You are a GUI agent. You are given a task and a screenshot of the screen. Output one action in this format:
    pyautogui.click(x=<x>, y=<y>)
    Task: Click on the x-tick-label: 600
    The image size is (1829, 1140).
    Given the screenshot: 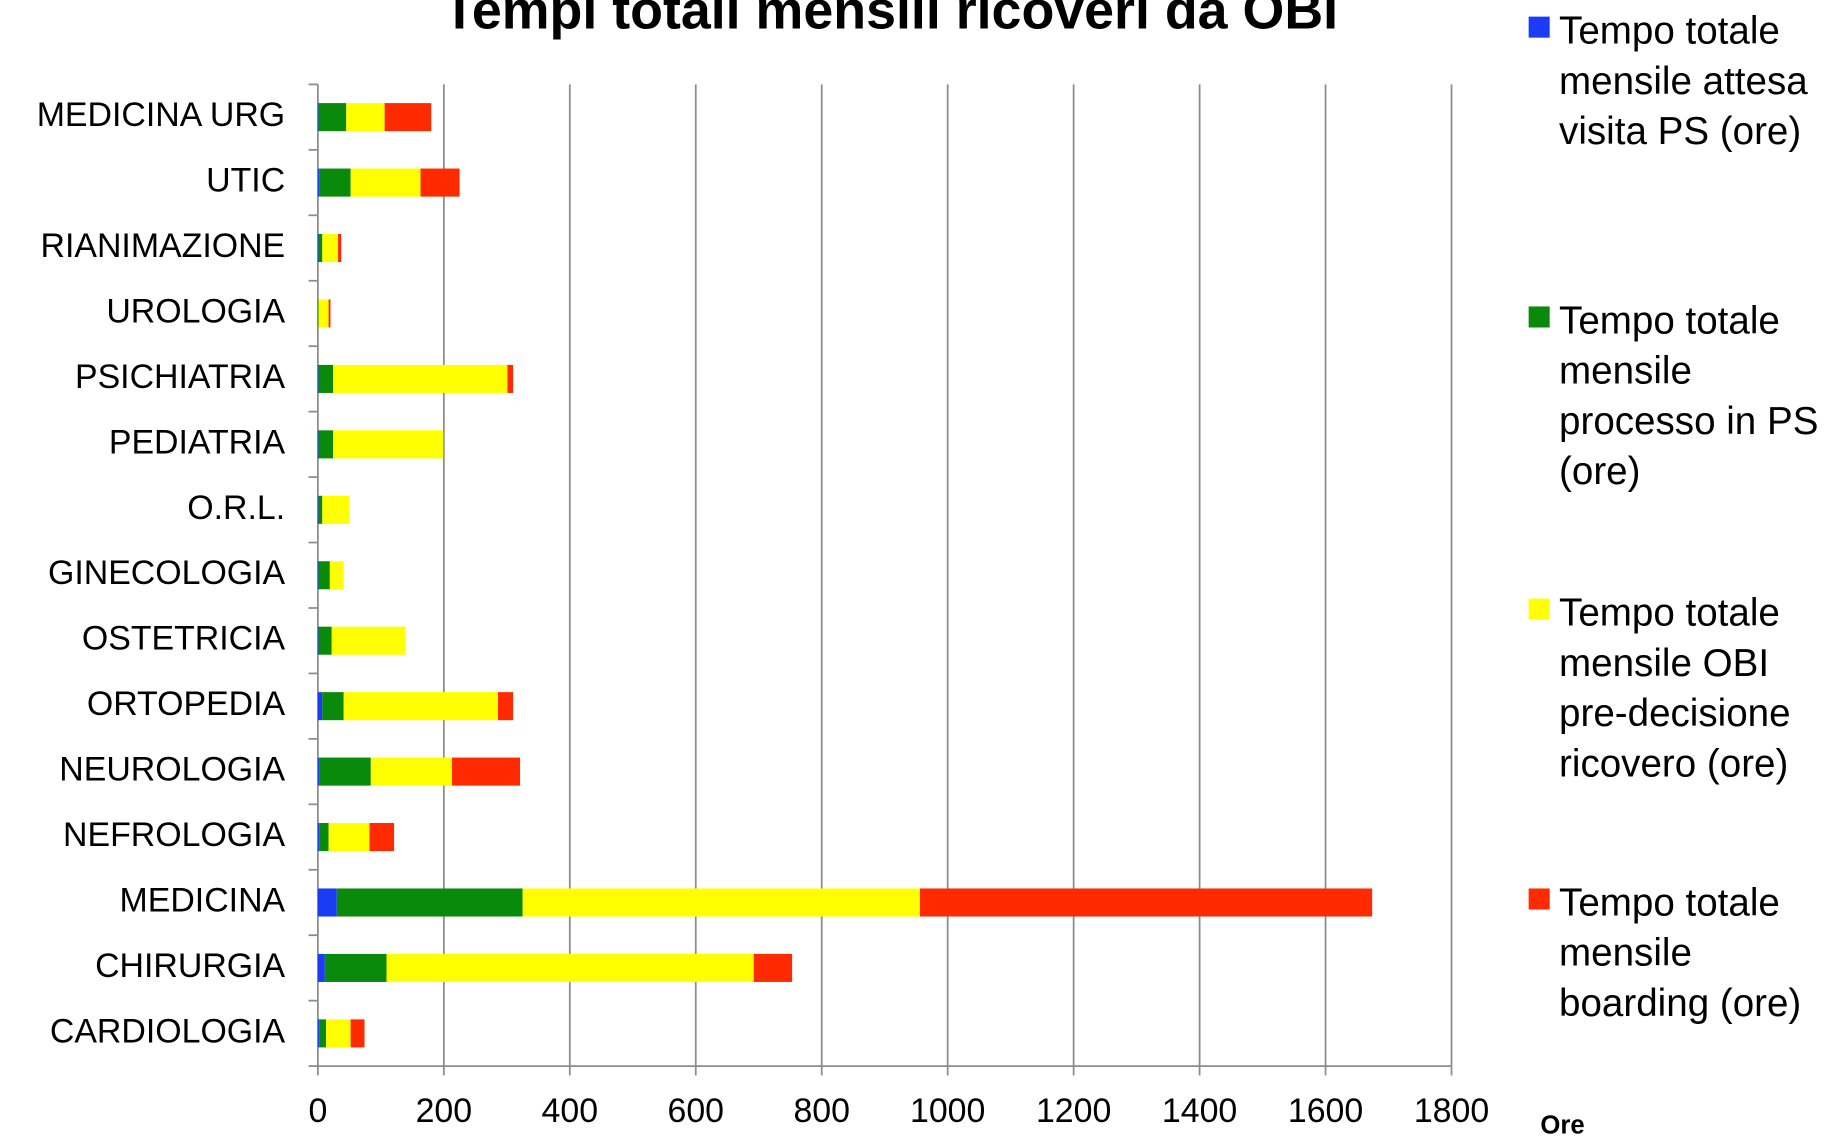 What is the action you would take?
    pyautogui.click(x=695, y=1111)
    